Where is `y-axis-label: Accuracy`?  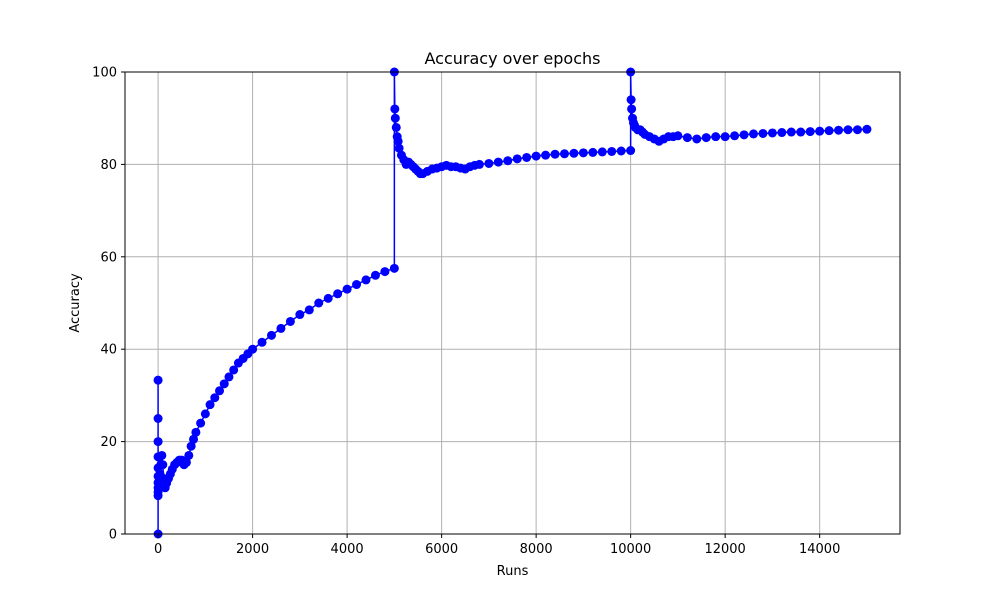
y-axis-label: Accuracy is located at coordinates (75, 303).